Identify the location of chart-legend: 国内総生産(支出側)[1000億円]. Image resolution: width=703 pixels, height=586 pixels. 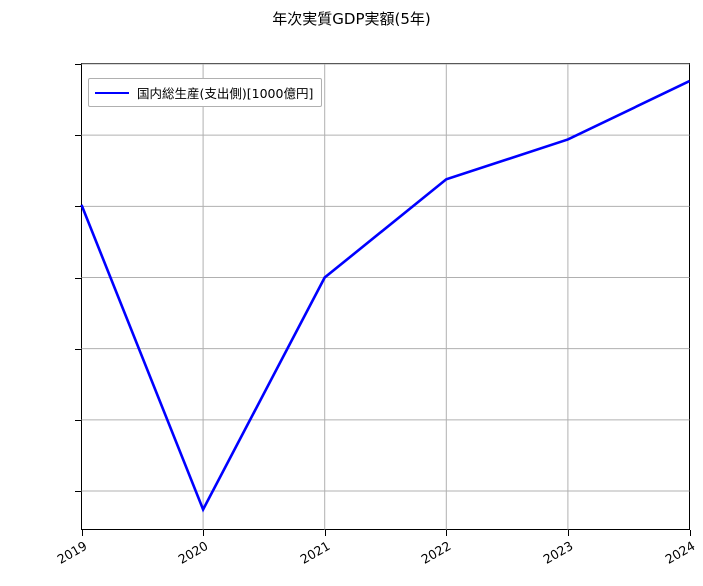
(205, 92).